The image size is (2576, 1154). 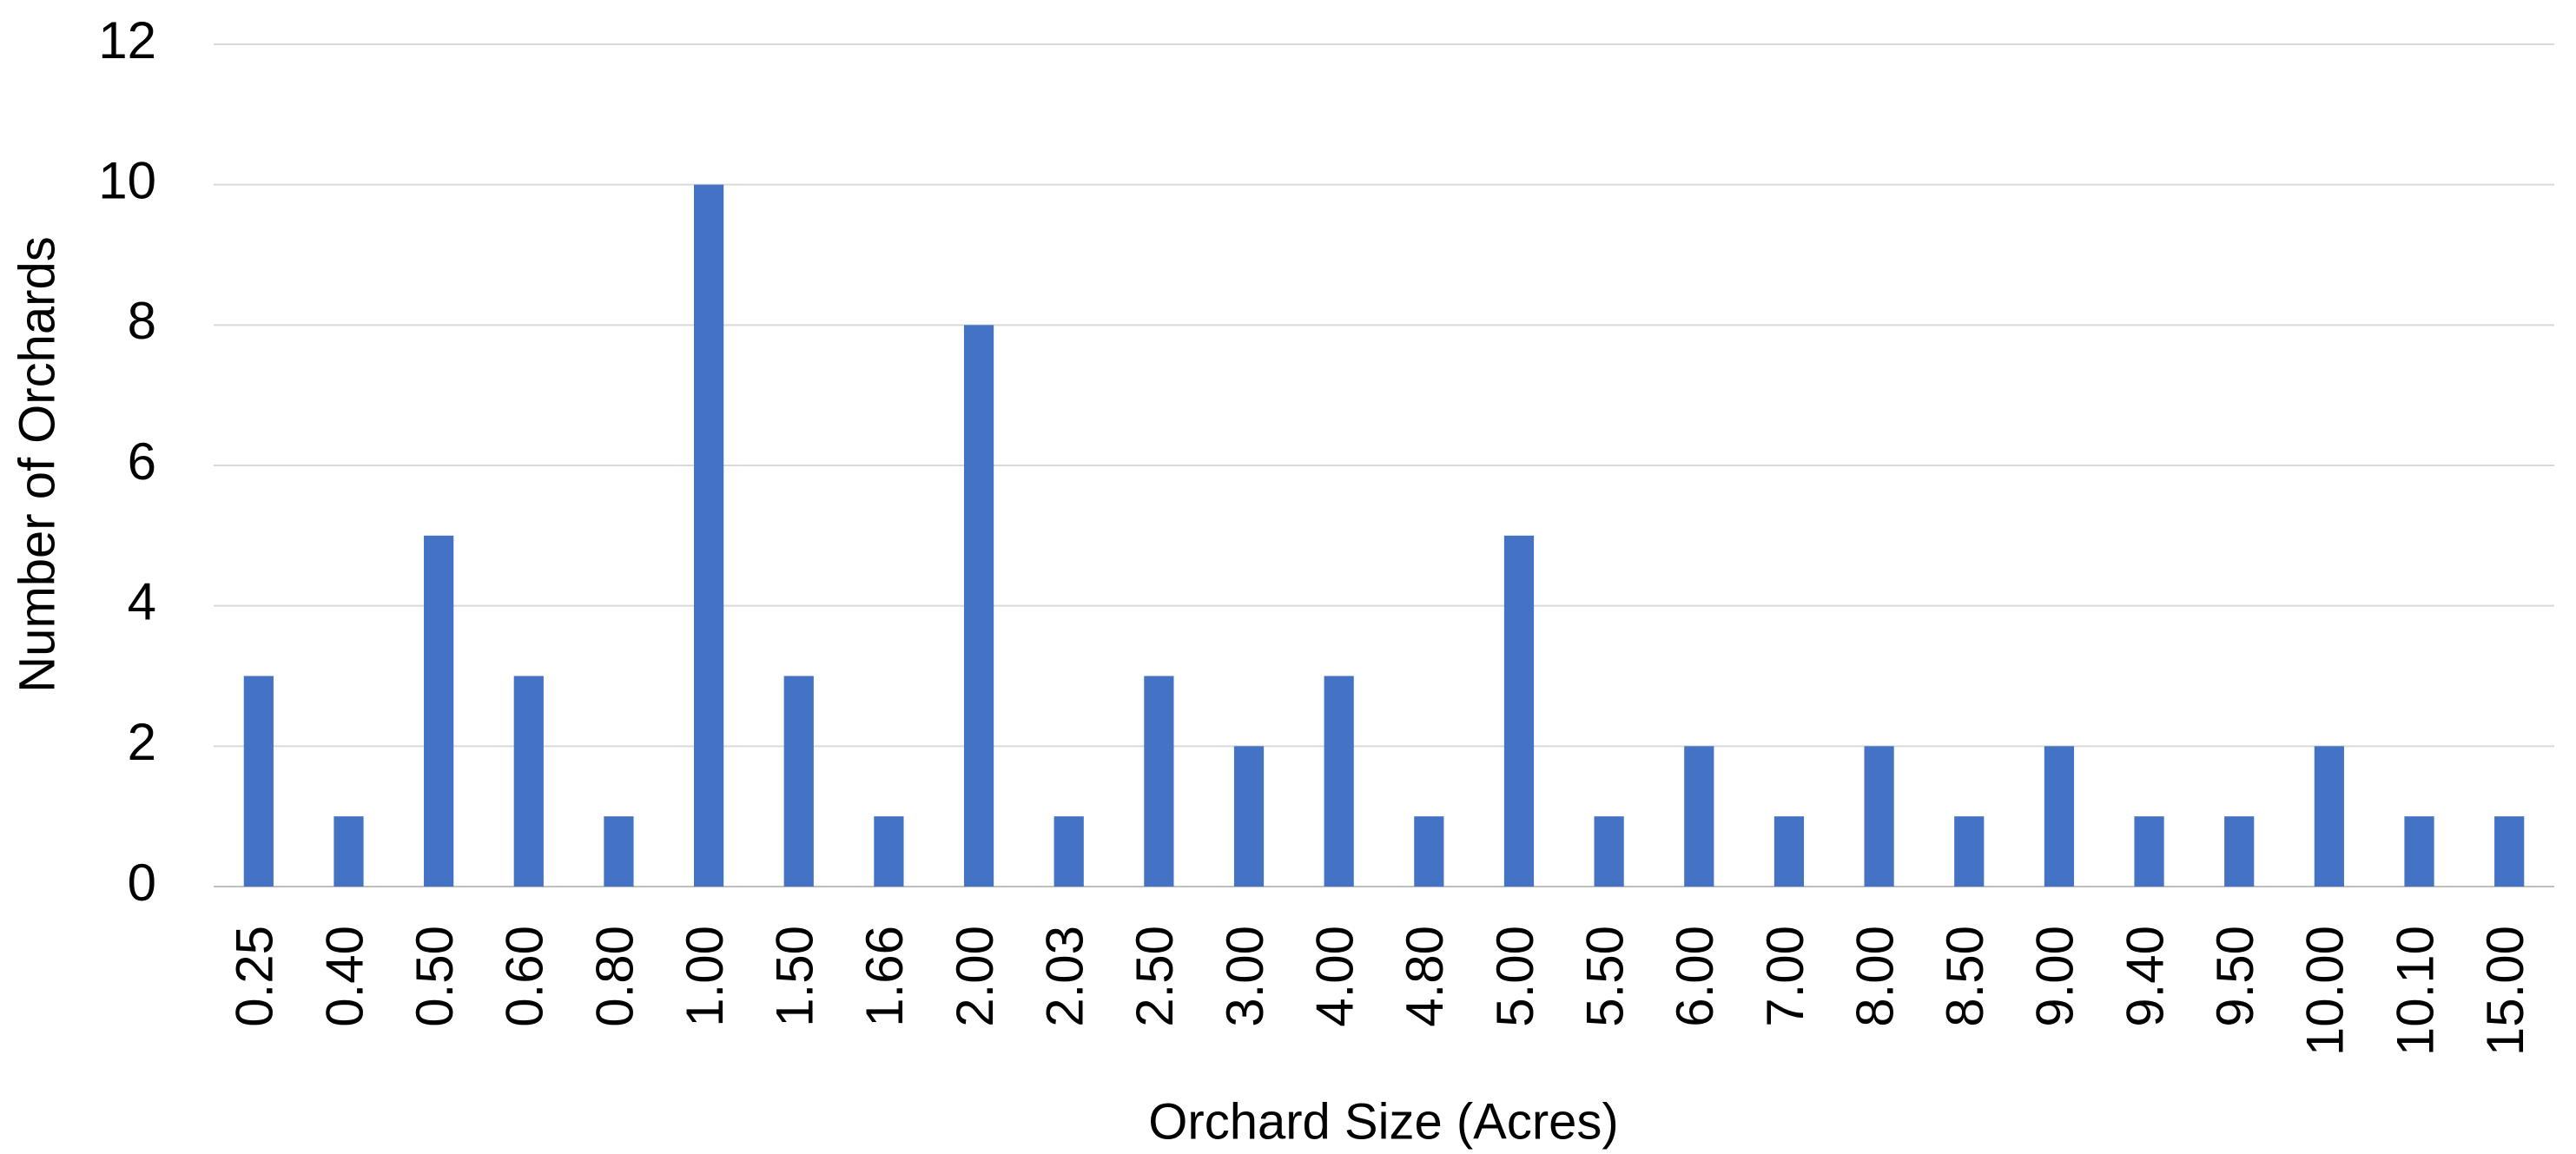 I want to click on x-tick-label: 1.00, so click(x=705, y=976).